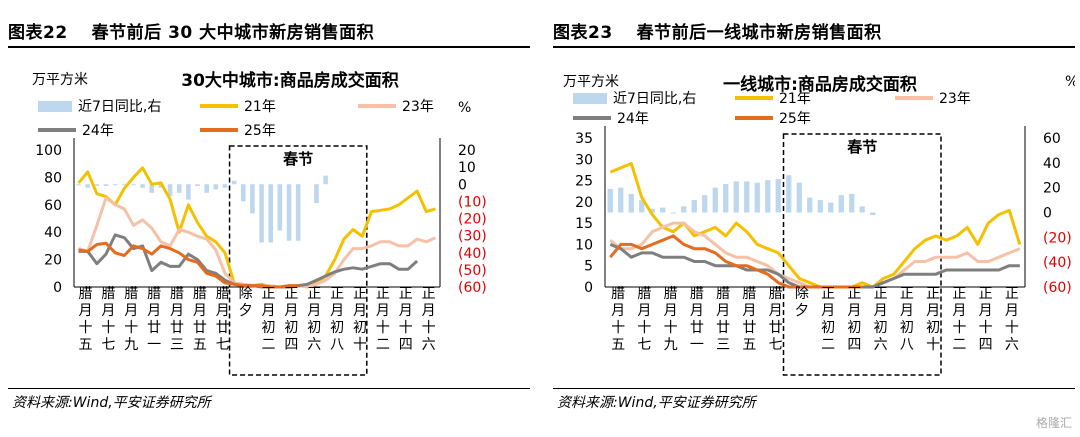 The width and height of the screenshot is (1080, 437). What do you see at coordinates (467, 151) in the screenshot?
I see `y-tick-right: 20` at bounding box center [467, 151].